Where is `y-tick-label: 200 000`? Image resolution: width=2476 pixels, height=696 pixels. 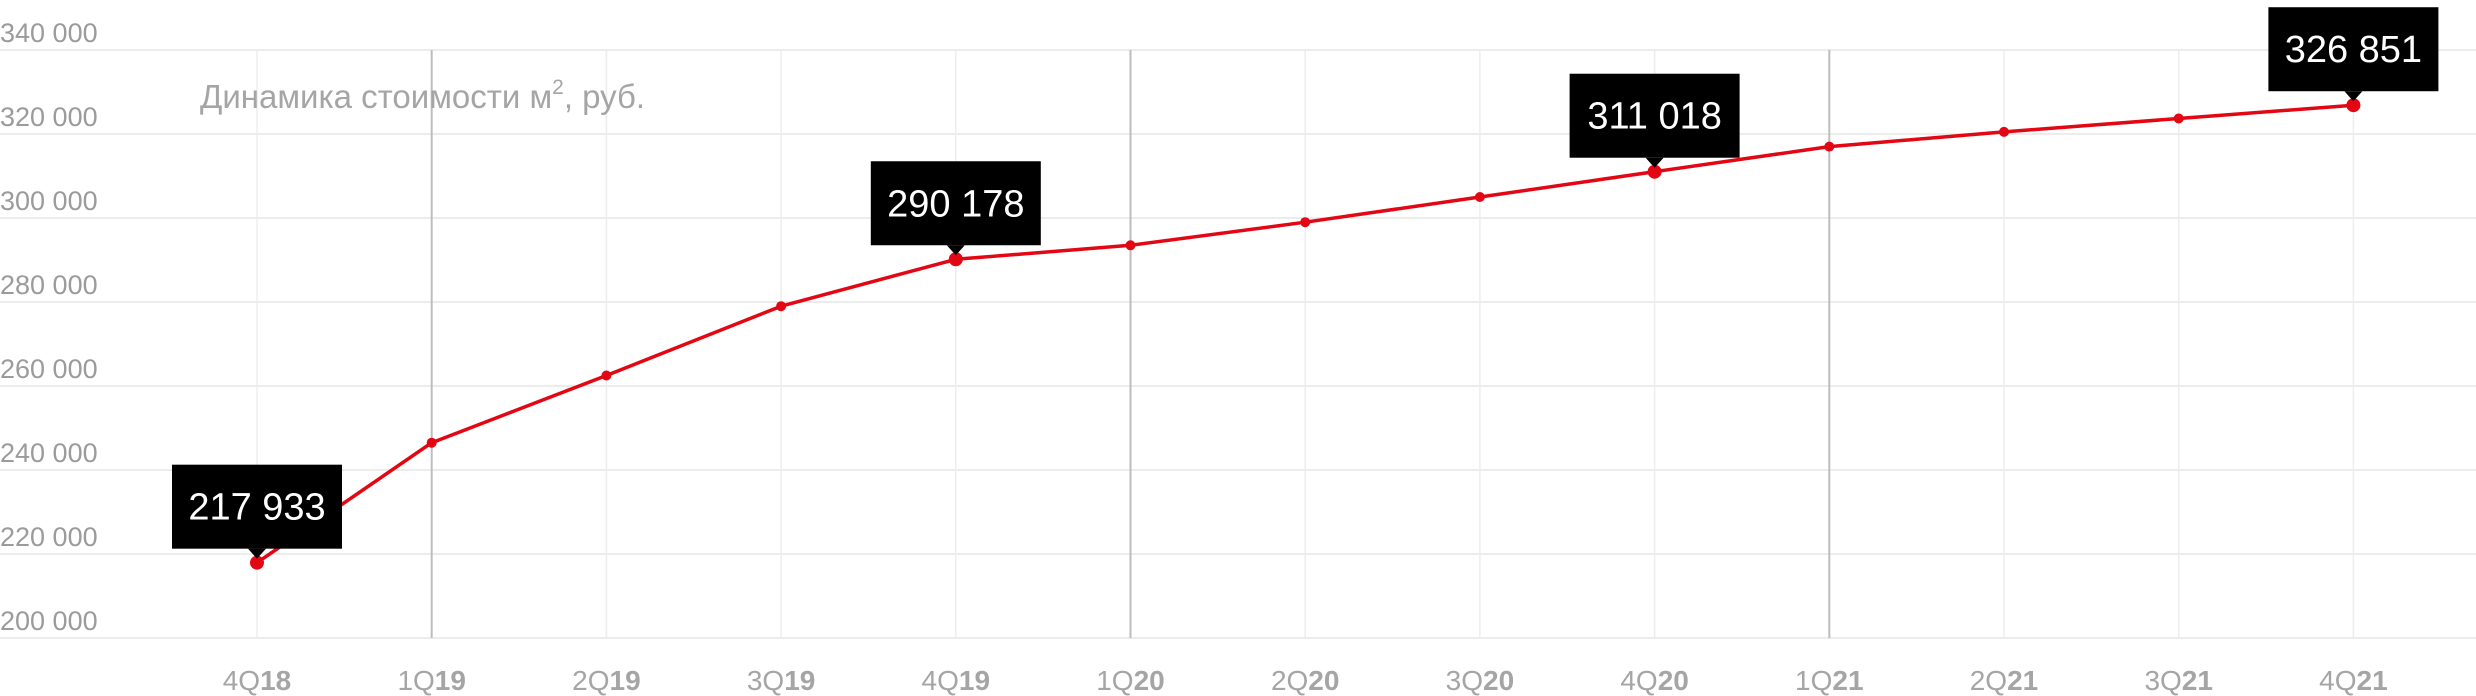 y-tick-label: 200 000 is located at coordinates (49, 621).